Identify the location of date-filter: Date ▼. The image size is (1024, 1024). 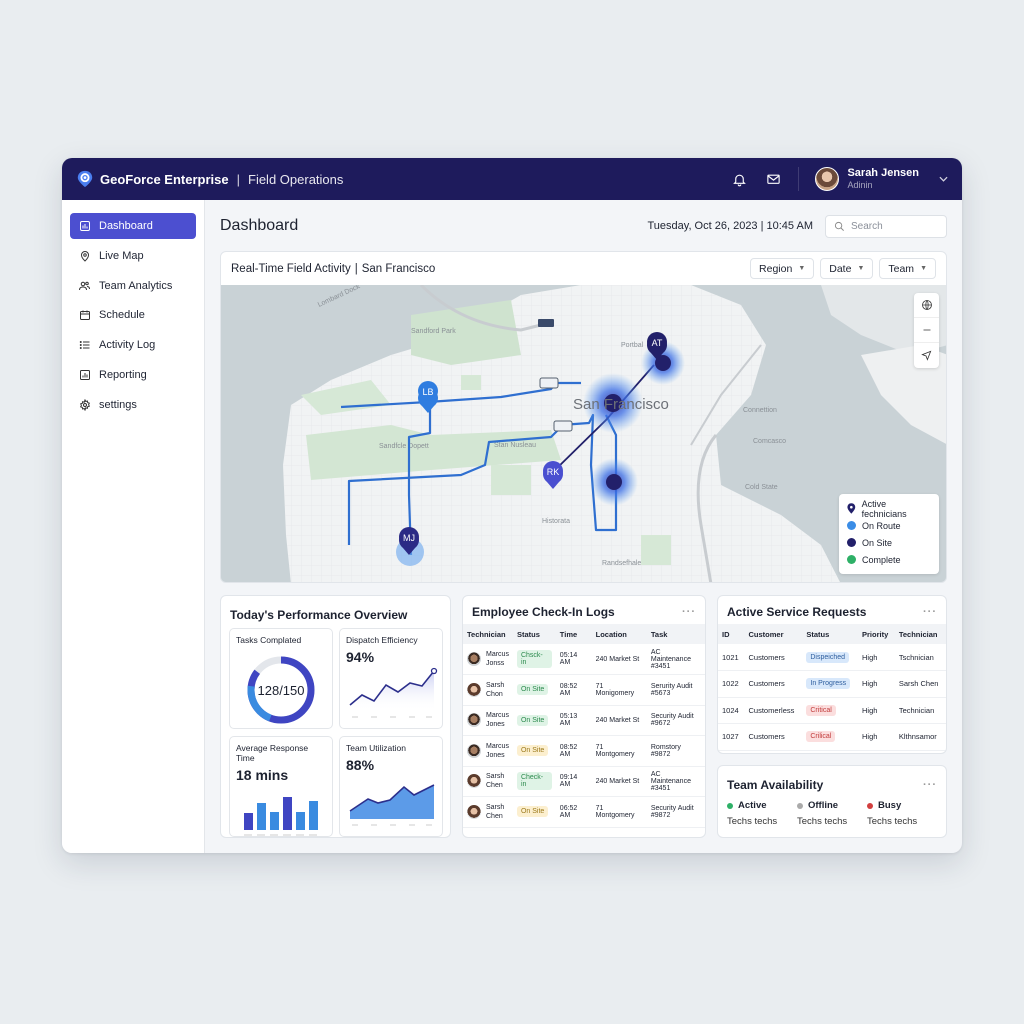
(847, 268).